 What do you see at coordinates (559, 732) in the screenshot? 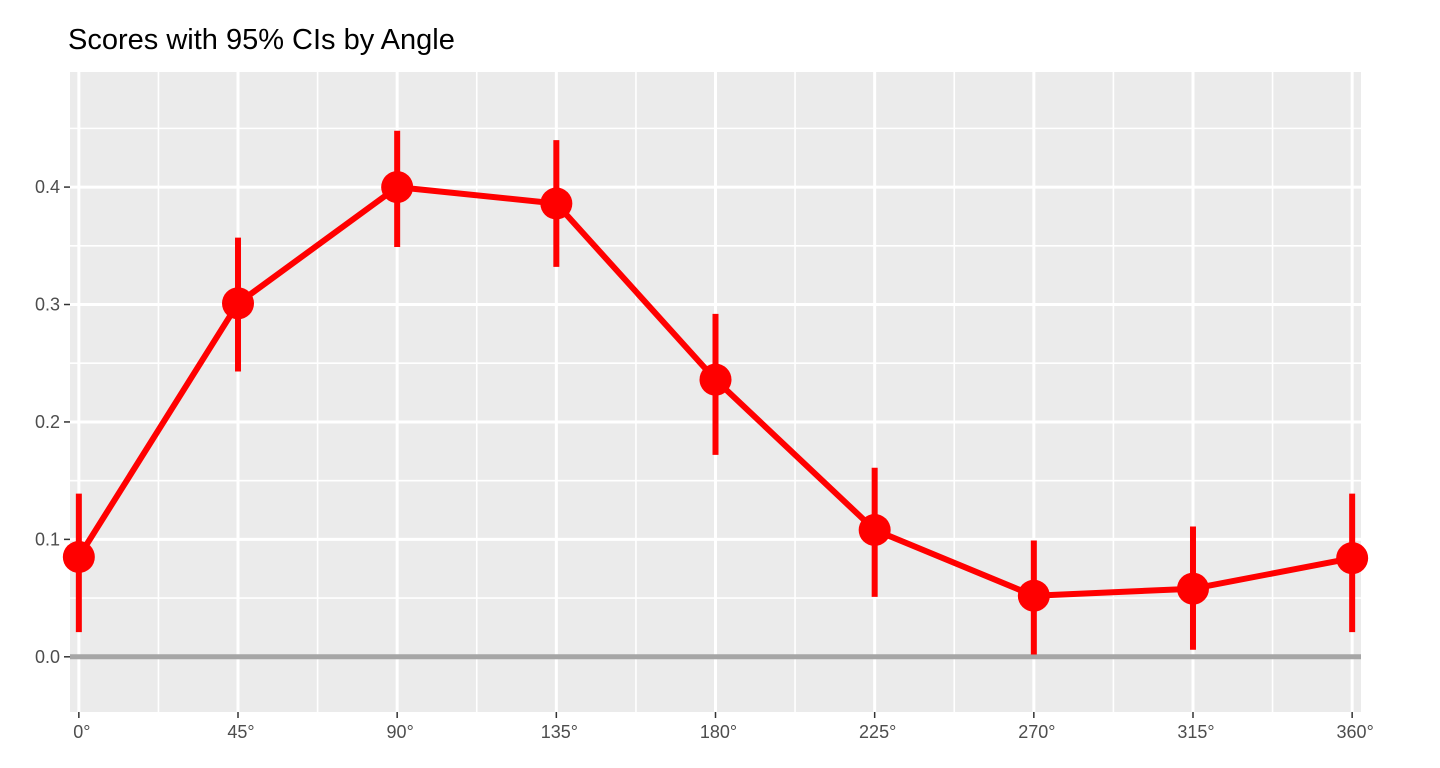
I see `x-axis-tick-label: 135°` at bounding box center [559, 732].